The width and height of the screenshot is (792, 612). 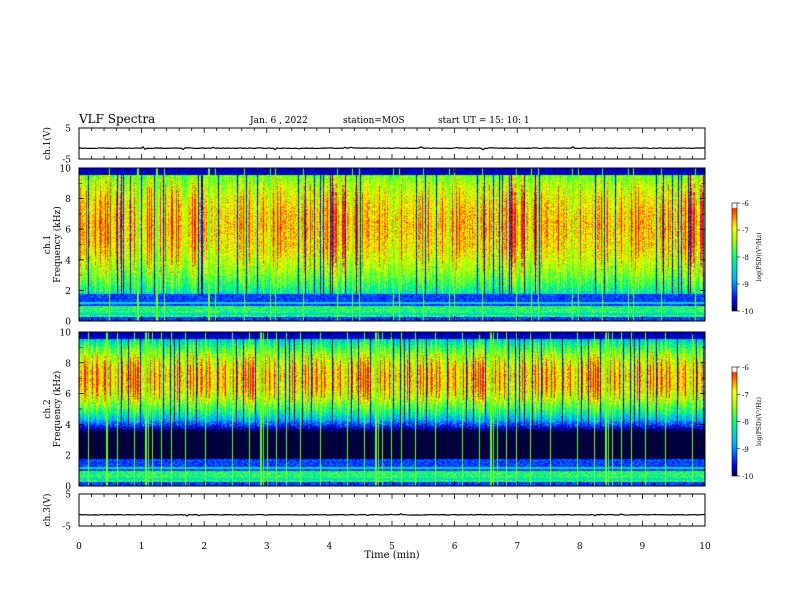 What do you see at coordinates (517, 547) in the screenshot?
I see `x-tick-label: 7` at bounding box center [517, 547].